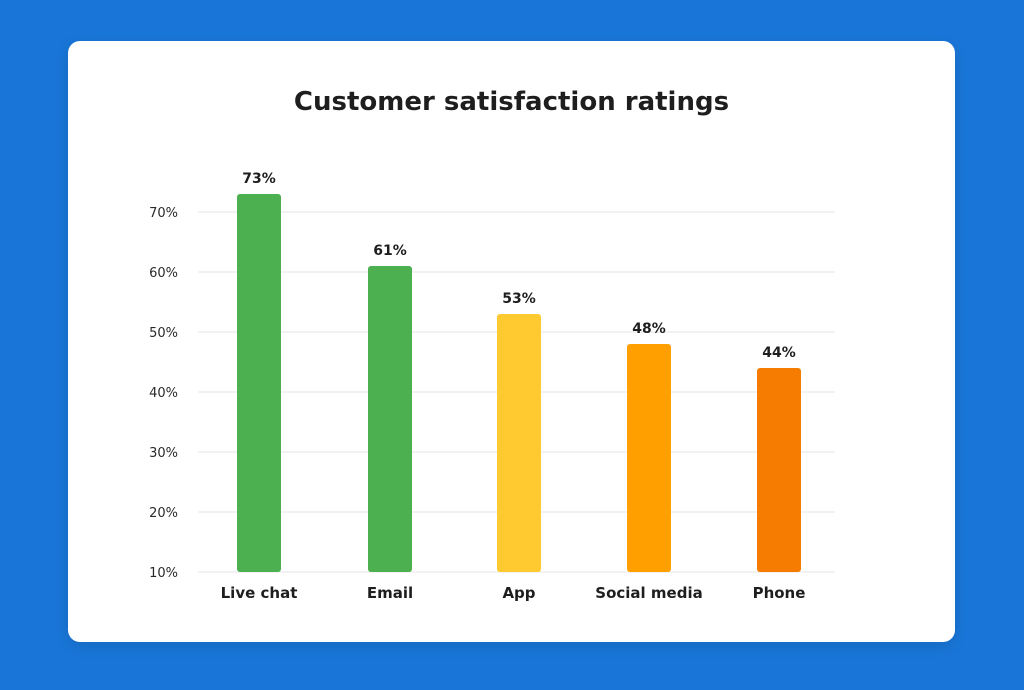 This screenshot has width=1024, height=690. What do you see at coordinates (163, 273) in the screenshot?
I see `y-tick-label: 60%` at bounding box center [163, 273].